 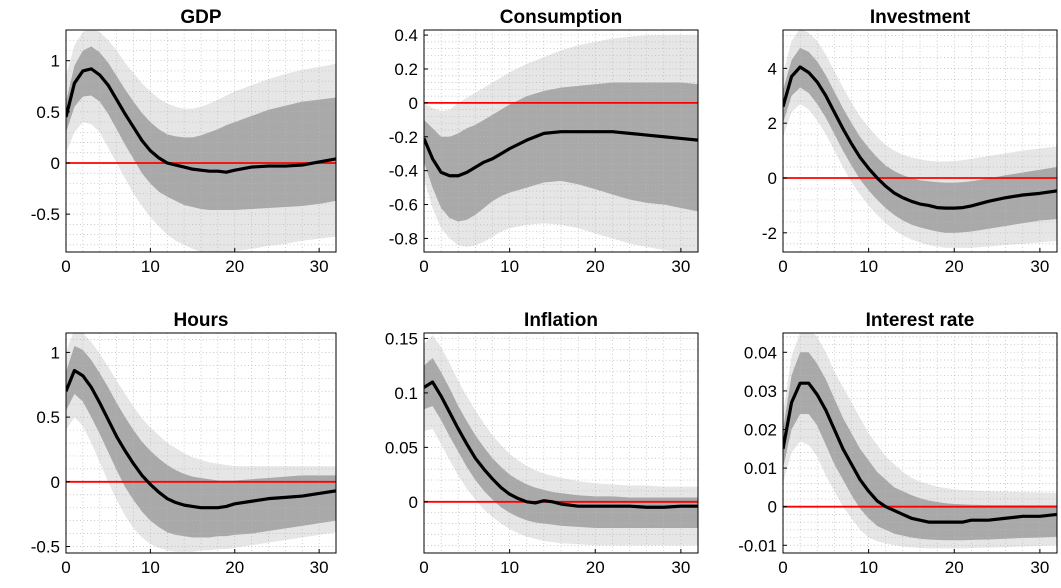 I want to click on y-tick-label: 0.05, so click(x=401, y=447).